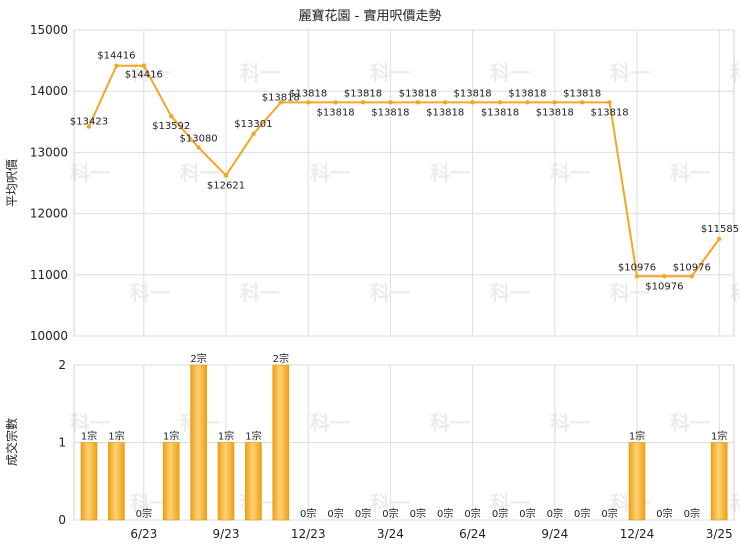 This screenshot has height=550, width=740. Describe the element at coordinates (199, 139) in the screenshot. I see `price-value-label: $13080` at that location.